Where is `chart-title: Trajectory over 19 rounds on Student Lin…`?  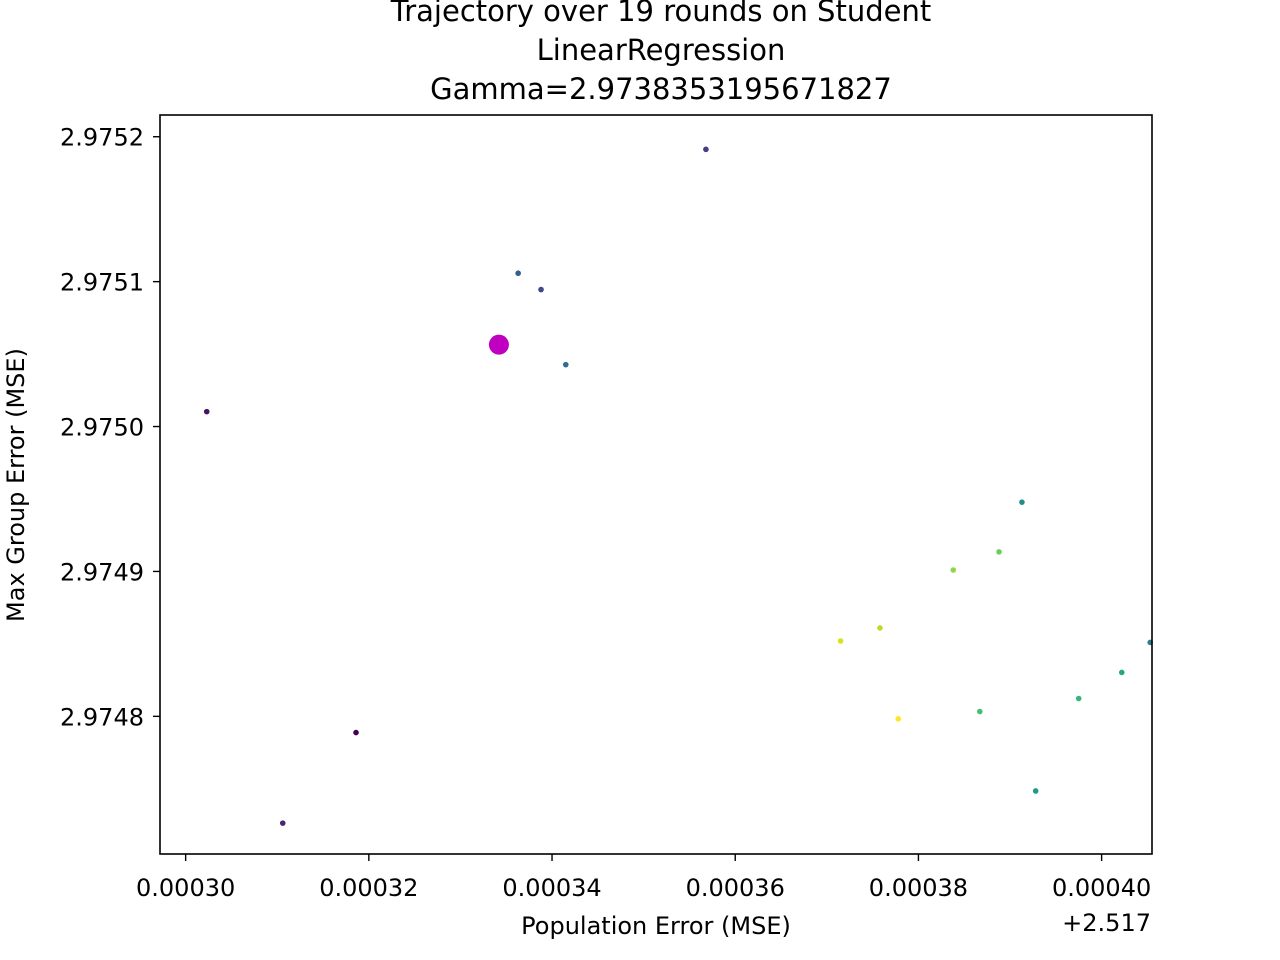
chart-title: Trajectory over 19 rounds on Student Lin… is located at coordinates (660, 53).